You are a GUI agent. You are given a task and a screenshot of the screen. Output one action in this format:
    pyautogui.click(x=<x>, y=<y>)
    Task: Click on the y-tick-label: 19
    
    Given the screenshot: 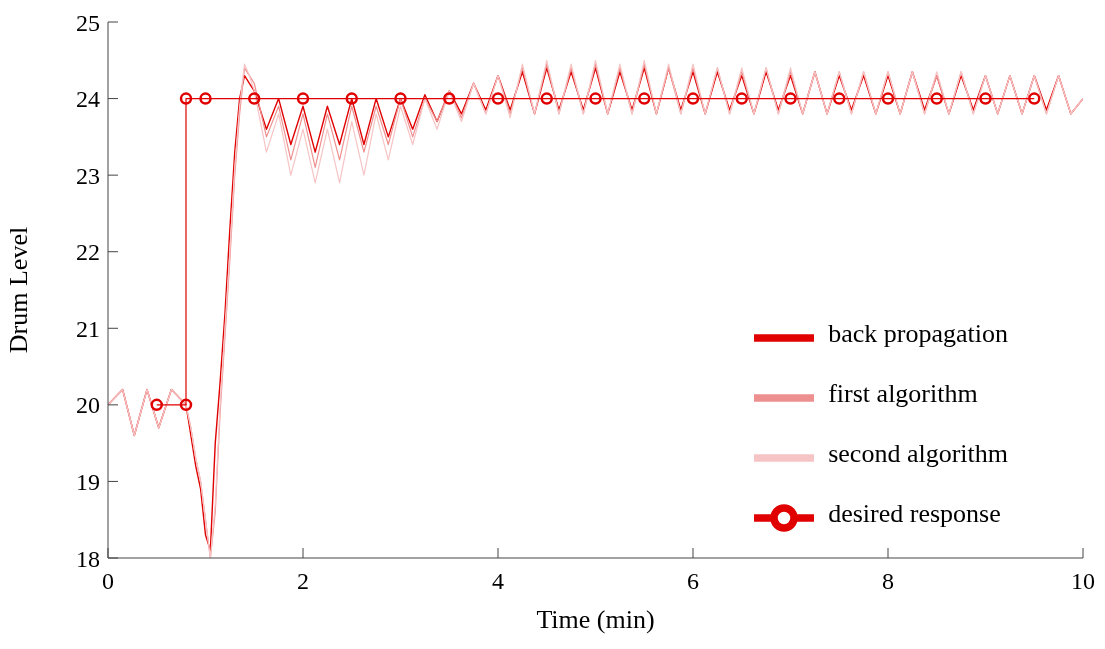 What is the action you would take?
    pyautogui.click(x=88, y=481)
    